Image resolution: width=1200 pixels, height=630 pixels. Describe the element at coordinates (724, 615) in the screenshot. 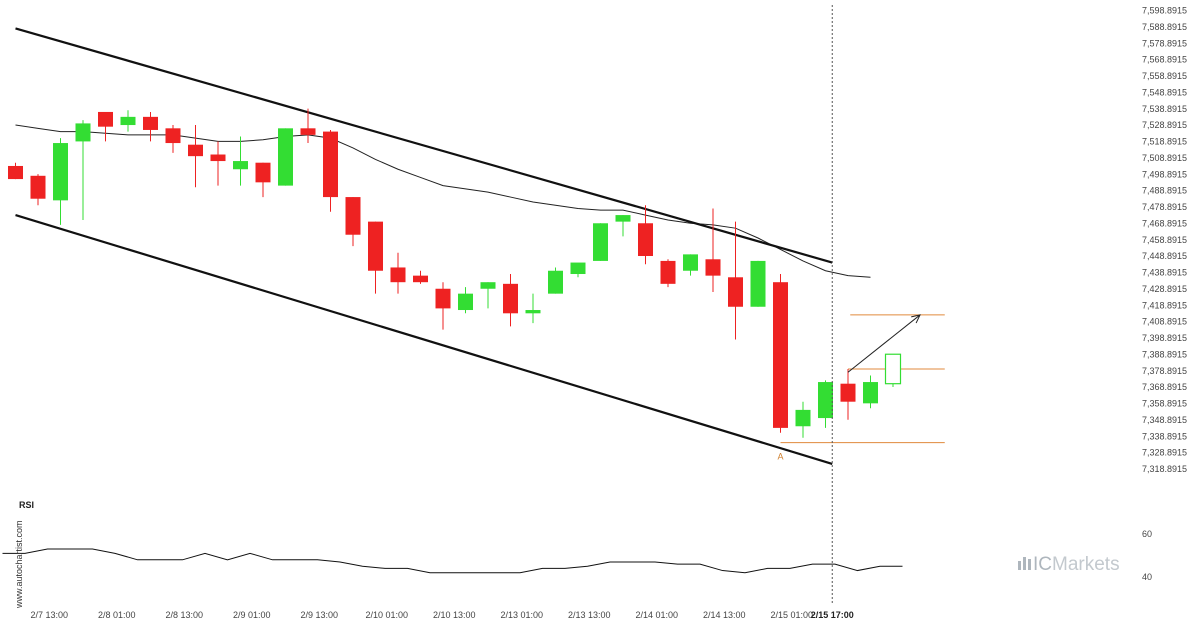

I see `x-tick-label: 2/14 13:00` at that location.